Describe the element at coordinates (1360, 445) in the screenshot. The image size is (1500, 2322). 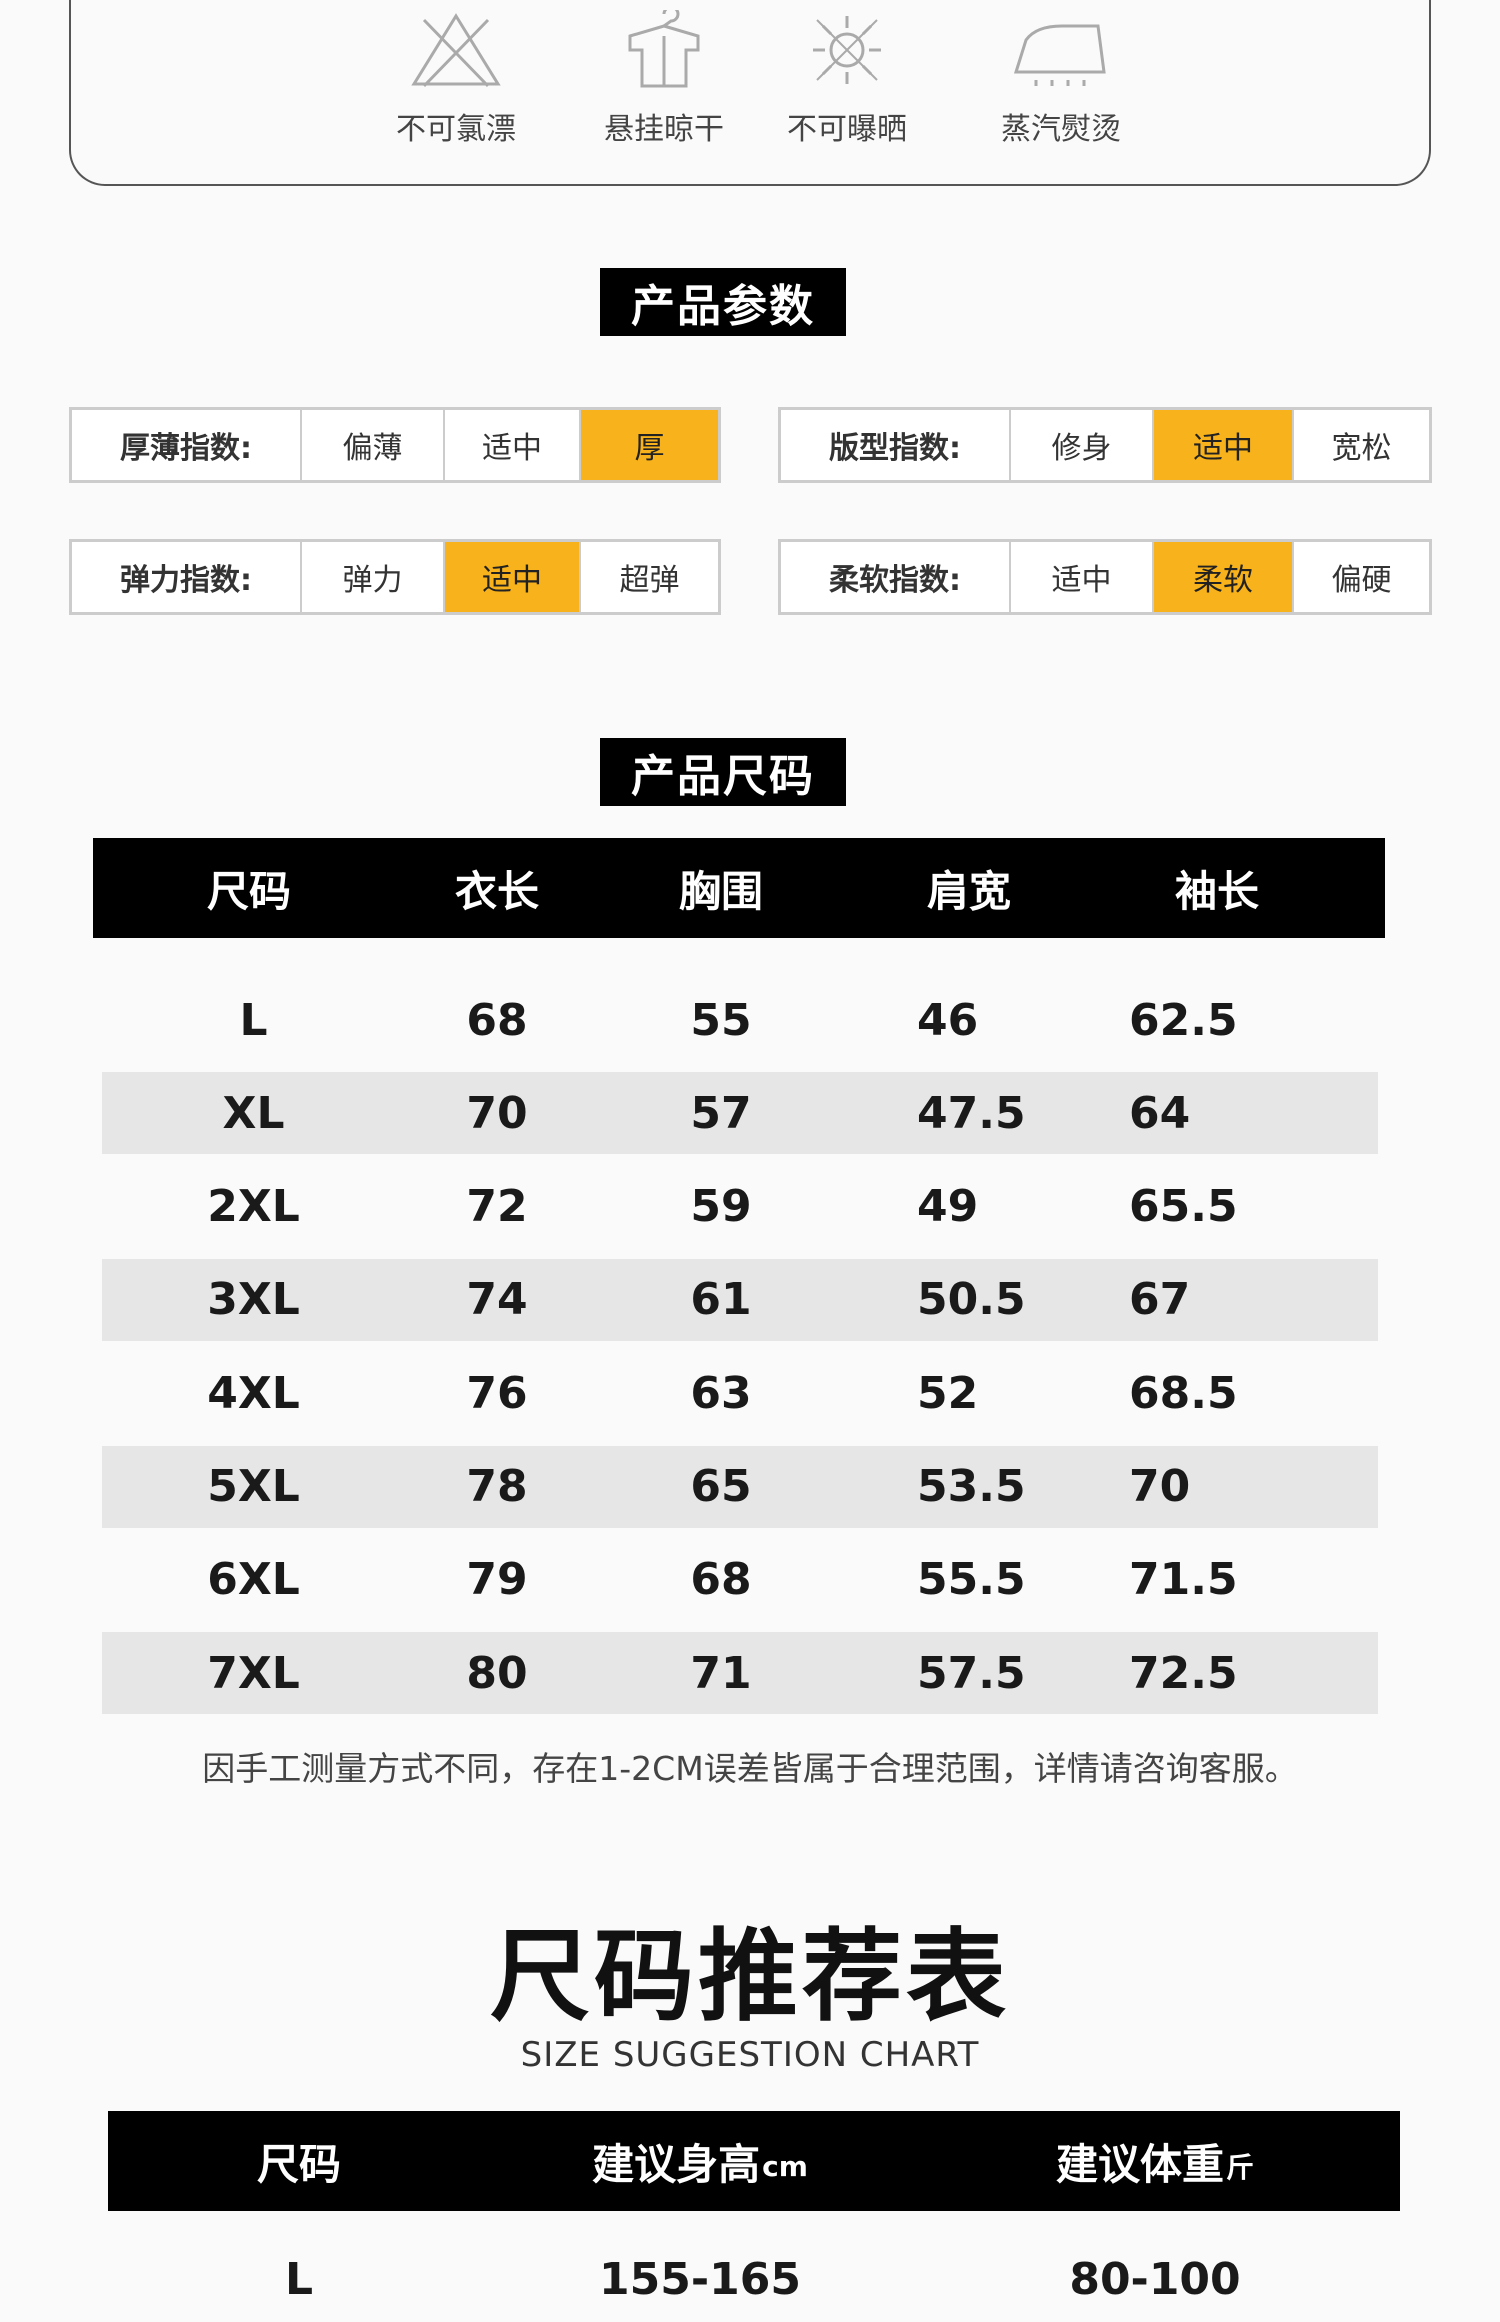
I see `param-option: 宽松` at that location.